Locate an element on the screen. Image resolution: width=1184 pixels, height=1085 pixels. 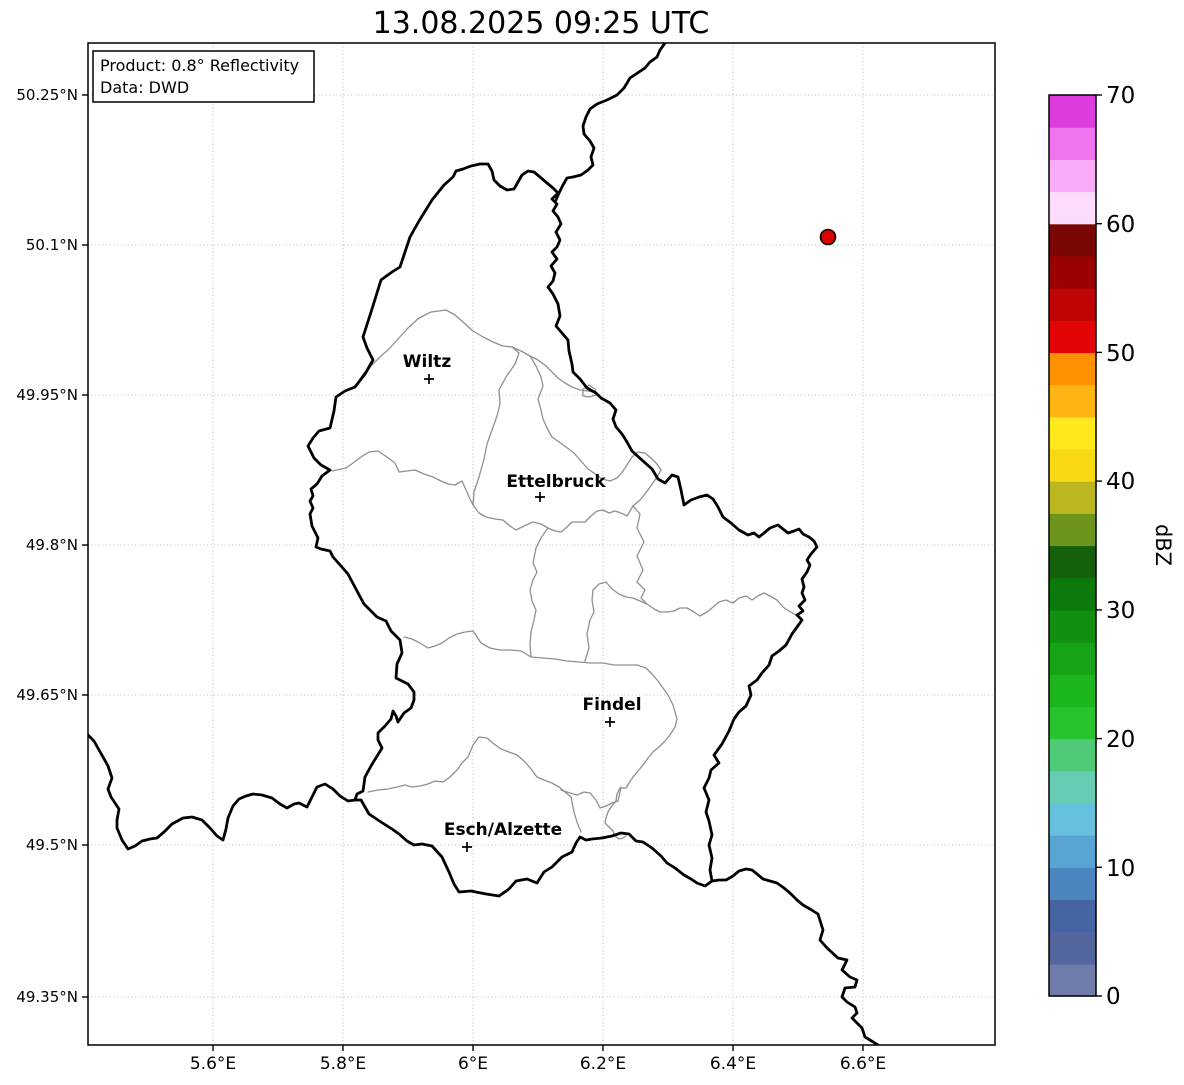
y-tick-label: 49.8°N is located at coordinates (52, 545).